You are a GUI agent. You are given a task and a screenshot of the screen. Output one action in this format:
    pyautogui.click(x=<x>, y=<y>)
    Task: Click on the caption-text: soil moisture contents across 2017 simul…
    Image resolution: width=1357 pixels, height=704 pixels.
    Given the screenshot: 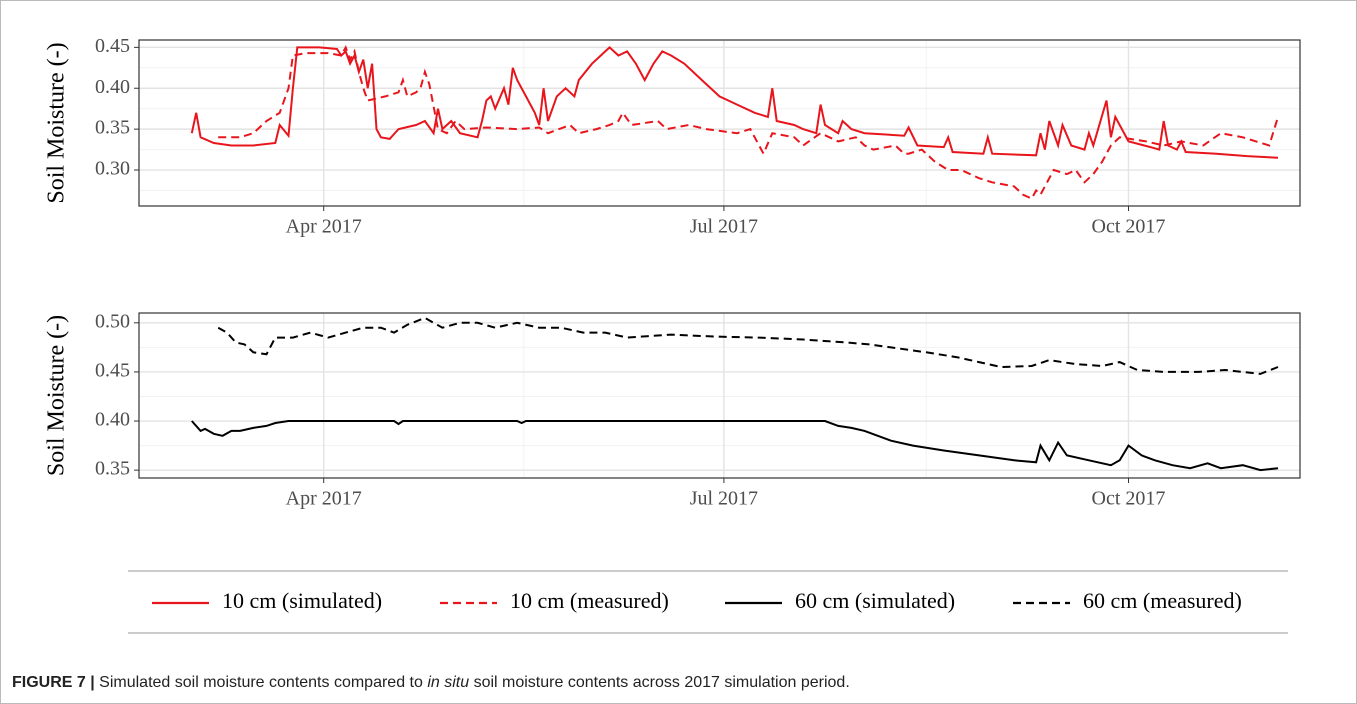 What is the action you would take?
    pyautogui.click(x=659, y=682)
    